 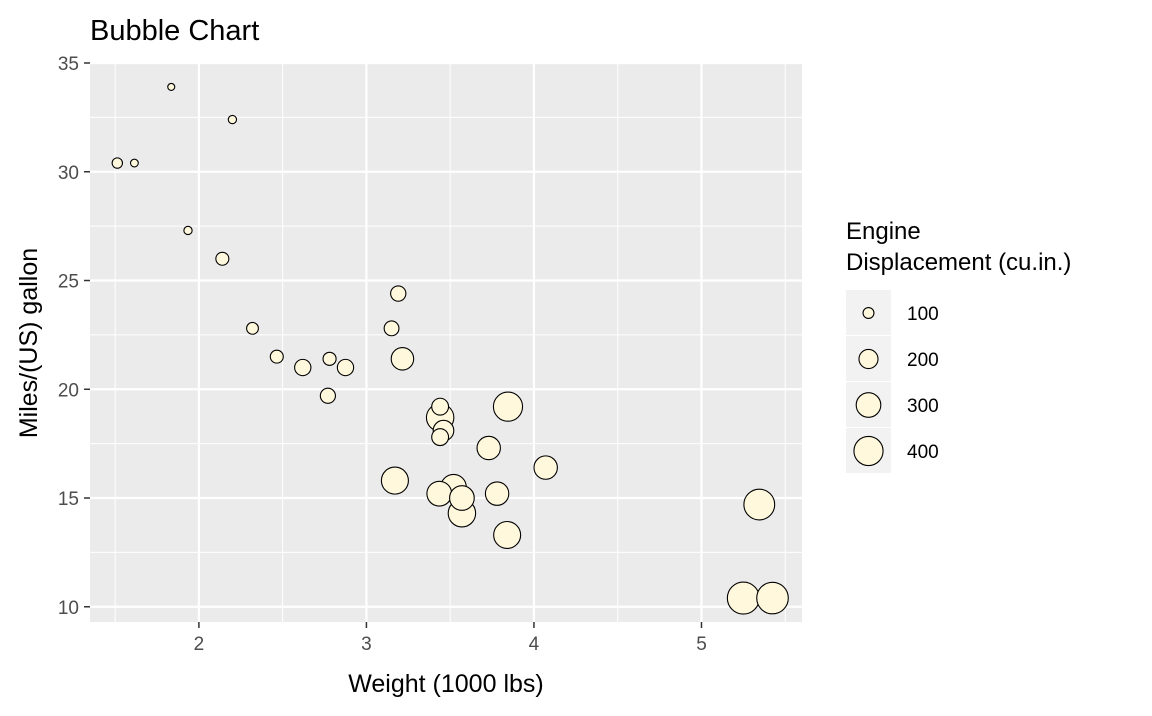 What do you see at coordinates (68, 608) in the screenshot?
I see `y-tick-label: 10` at bounding box center [68, 608].